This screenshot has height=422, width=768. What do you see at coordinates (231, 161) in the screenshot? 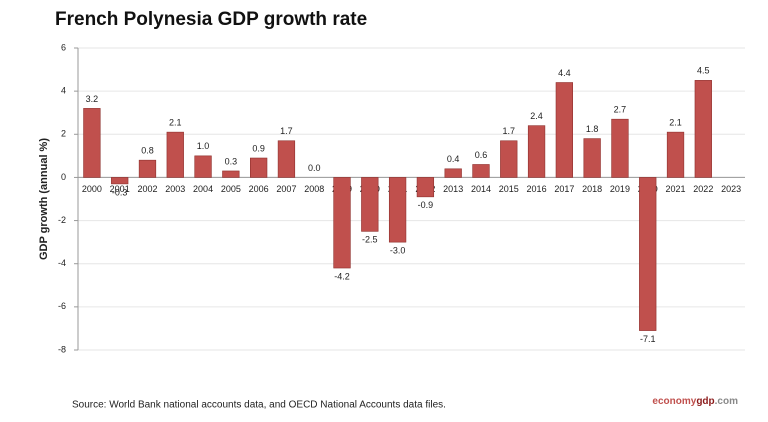
I see `value-label: 0.3` at bounding box center [231, 161].